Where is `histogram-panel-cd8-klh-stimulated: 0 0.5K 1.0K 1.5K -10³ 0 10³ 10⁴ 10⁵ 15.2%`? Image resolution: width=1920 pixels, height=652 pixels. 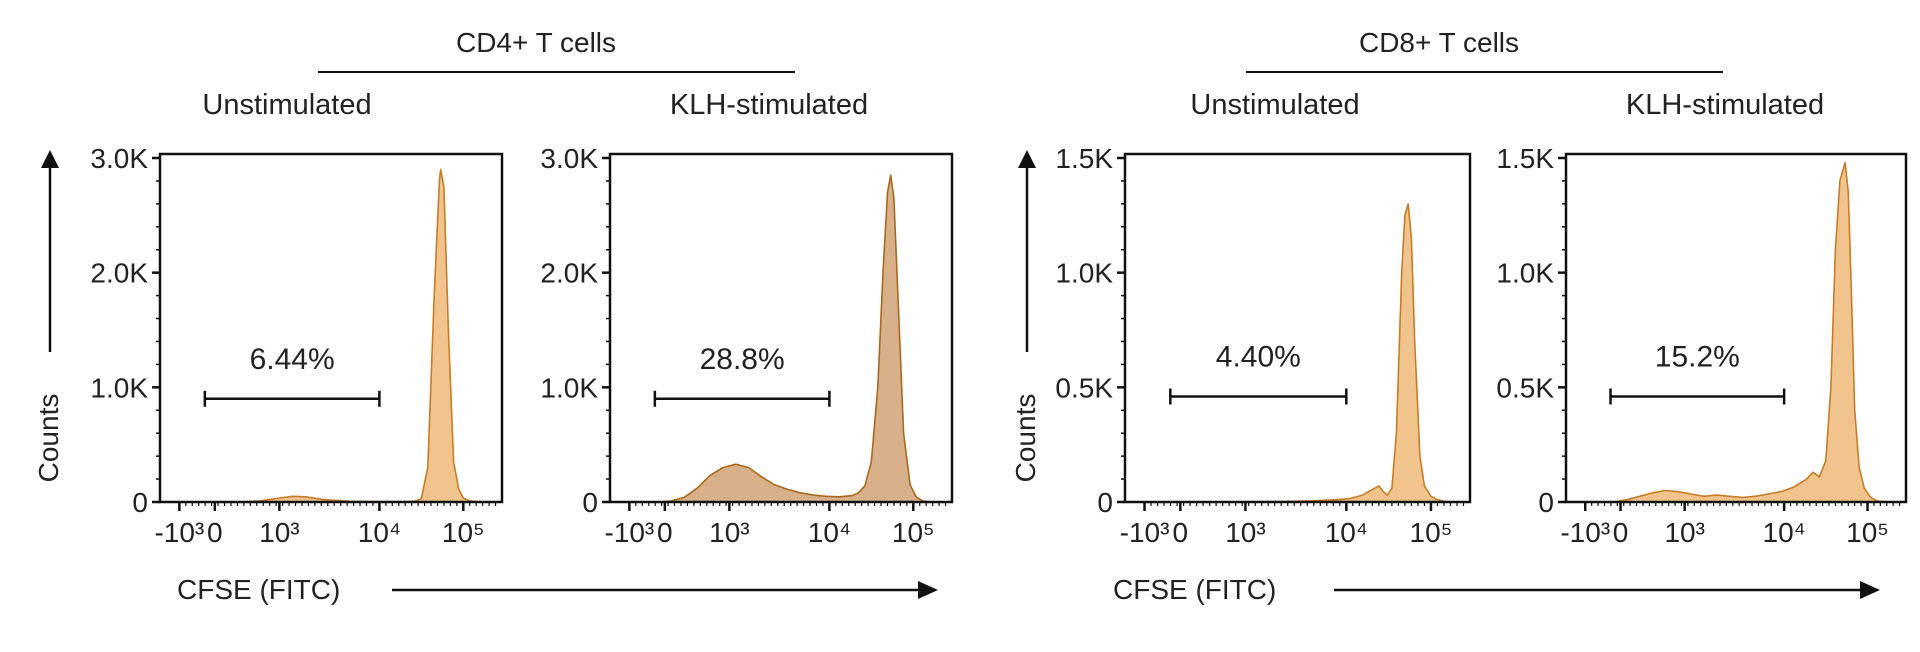
histogram-panel-cd8-klh-stimulated: 0 0.5K 1.0K 1.5K -10³ 0 10³ 10⁴ 10⁵ 15.2% is located at coordinates (1702, 345).